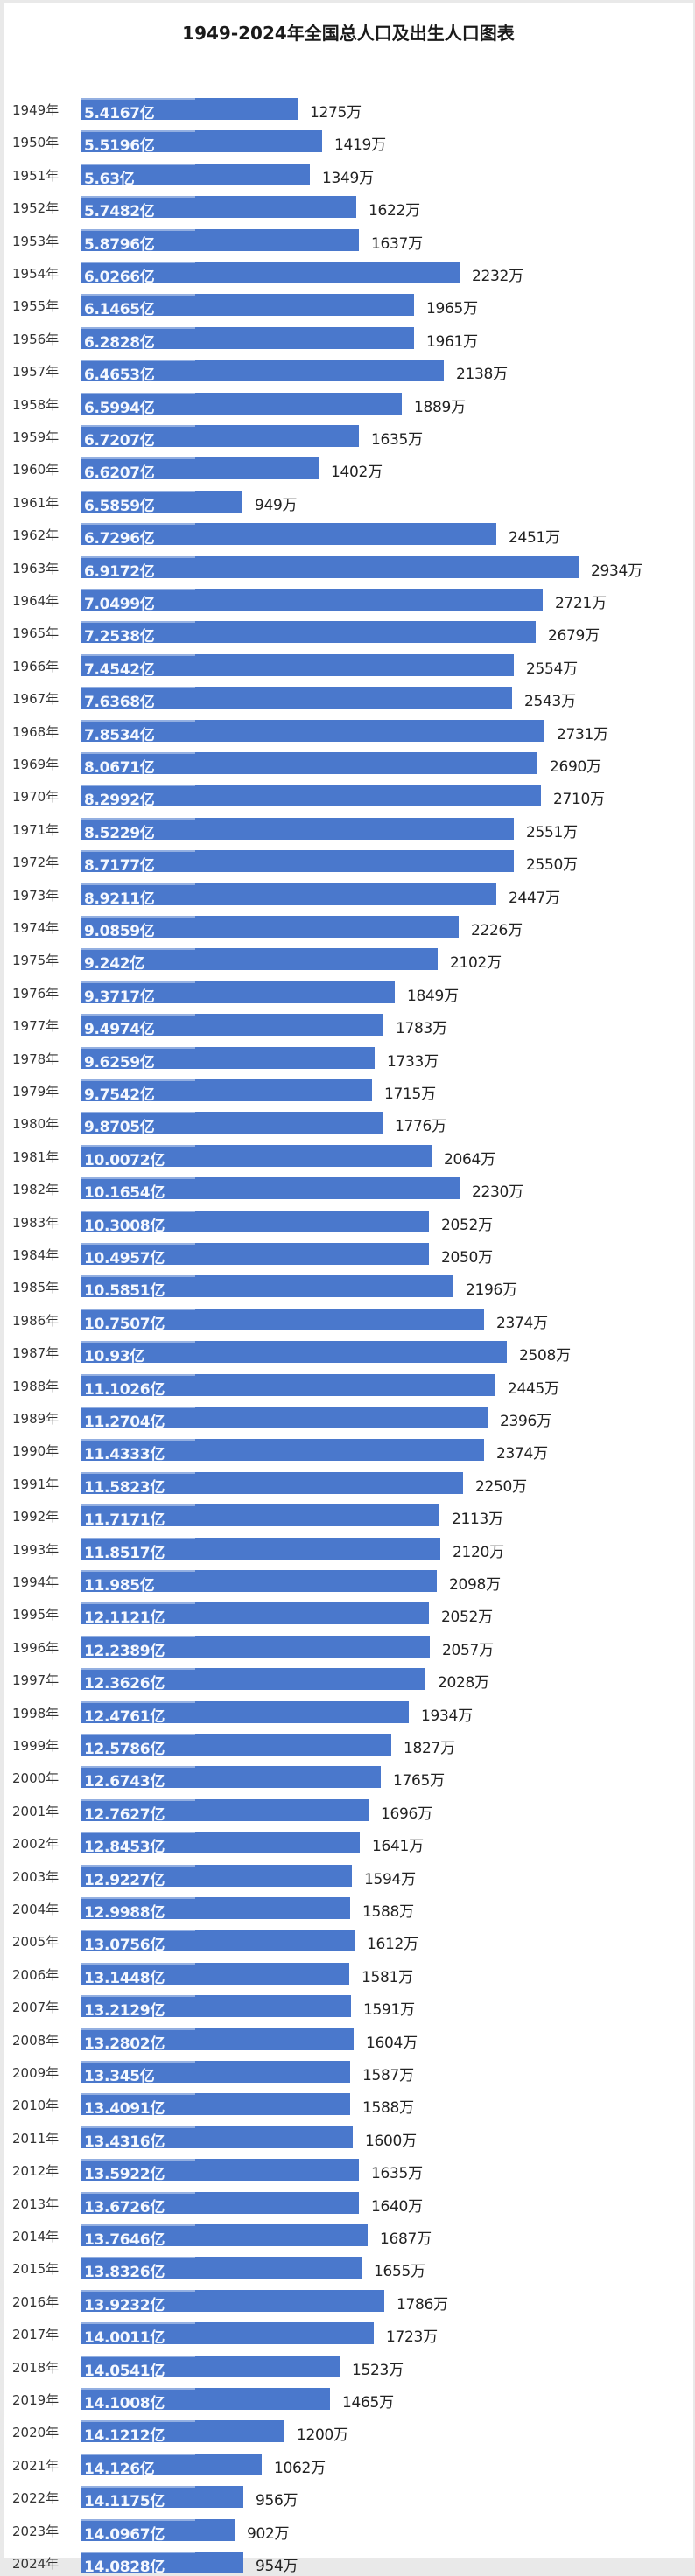  Describe the element at coordinates (388, 2075) in the screenshot. I see `births-value-label: 1587万` at that location.